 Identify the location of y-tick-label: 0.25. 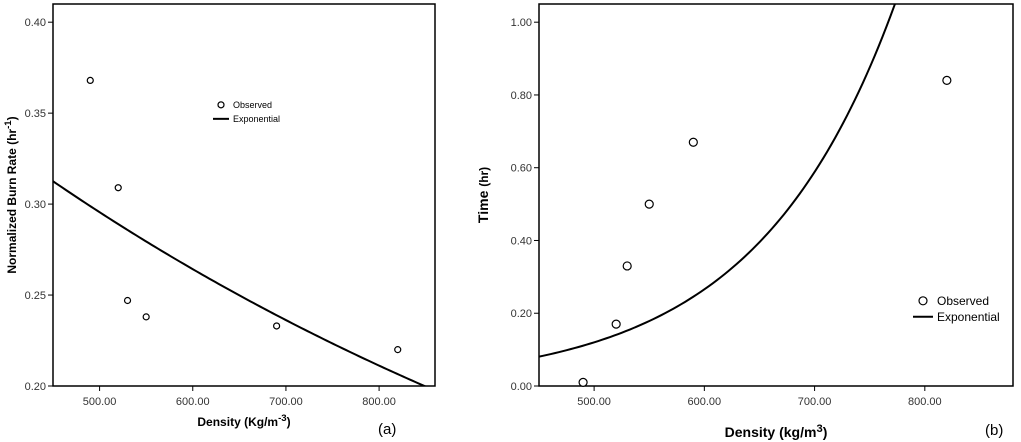
(35, 296).